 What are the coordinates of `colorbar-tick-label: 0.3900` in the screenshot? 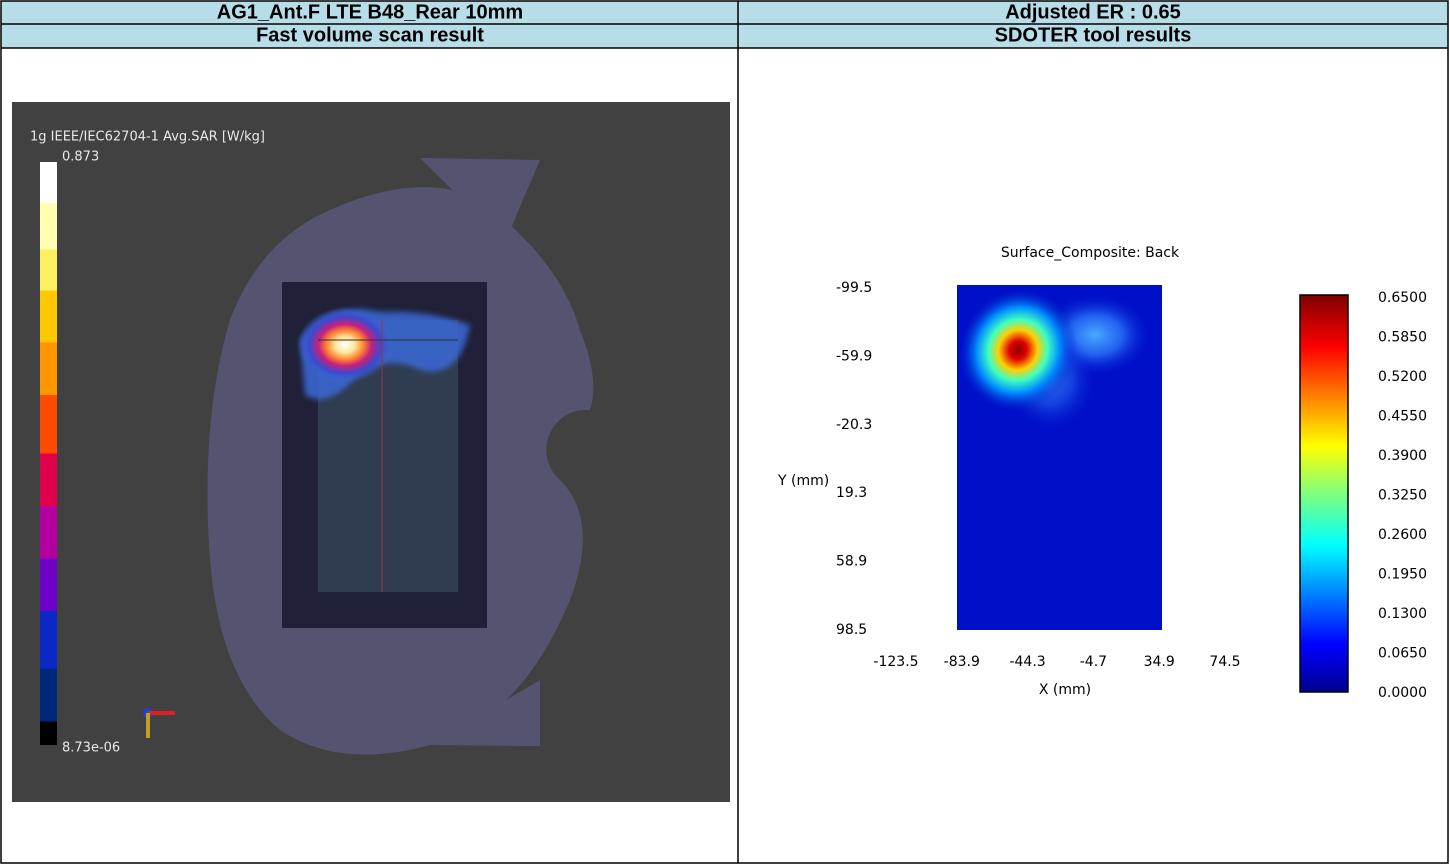 It's located at (1402, 456).